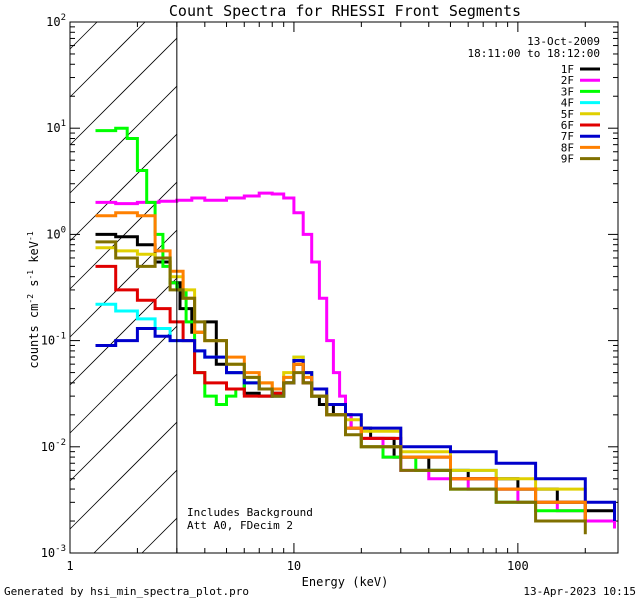 This screenshot has height=600, width=640. Describe the element at coordinates (56, 21) in the screenshot. I see `y-tick-label: 10²` at that location.